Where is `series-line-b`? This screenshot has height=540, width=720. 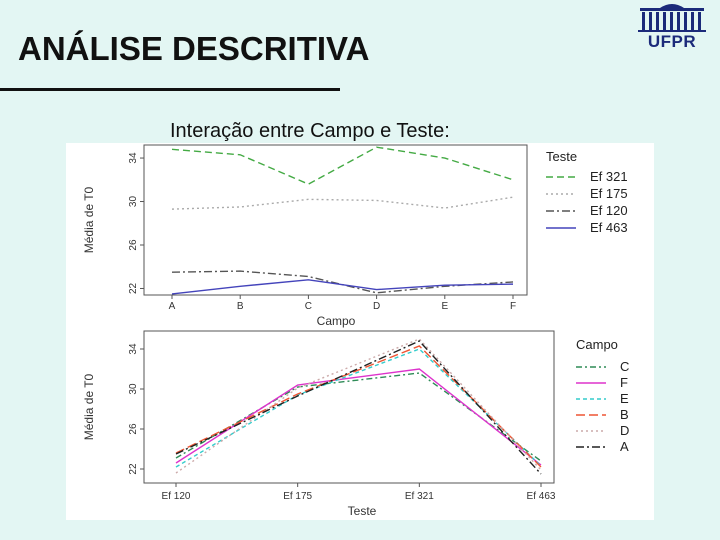 series-line-b is located at coordinates (358, 406).